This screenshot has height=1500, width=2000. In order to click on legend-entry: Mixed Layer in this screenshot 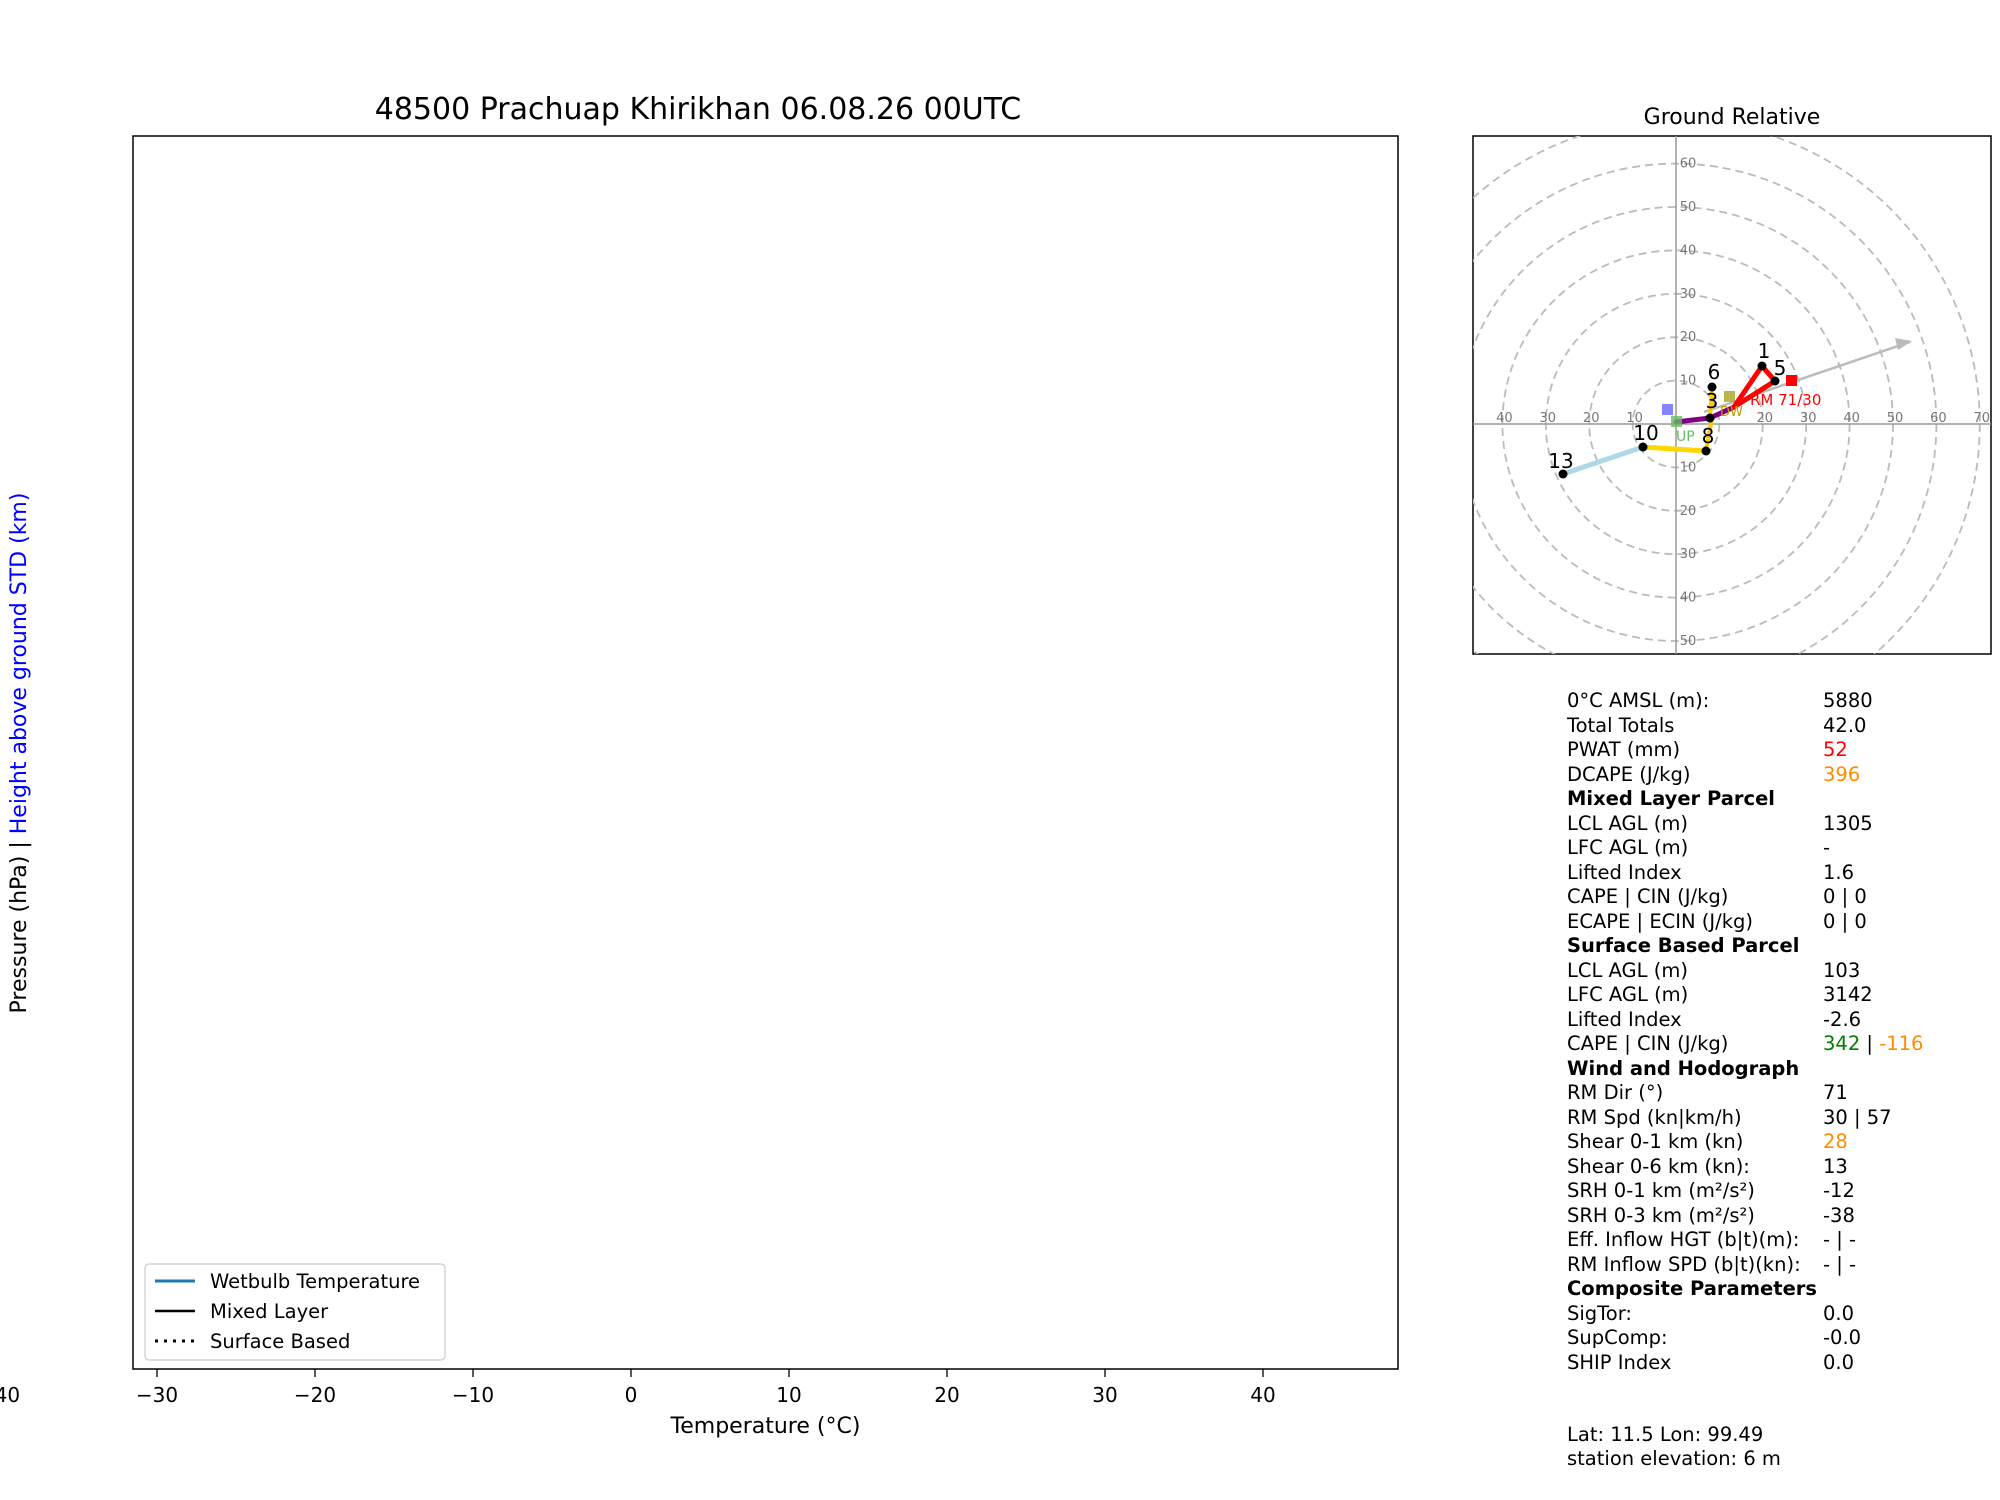, I will do `click(269, 1311)`.